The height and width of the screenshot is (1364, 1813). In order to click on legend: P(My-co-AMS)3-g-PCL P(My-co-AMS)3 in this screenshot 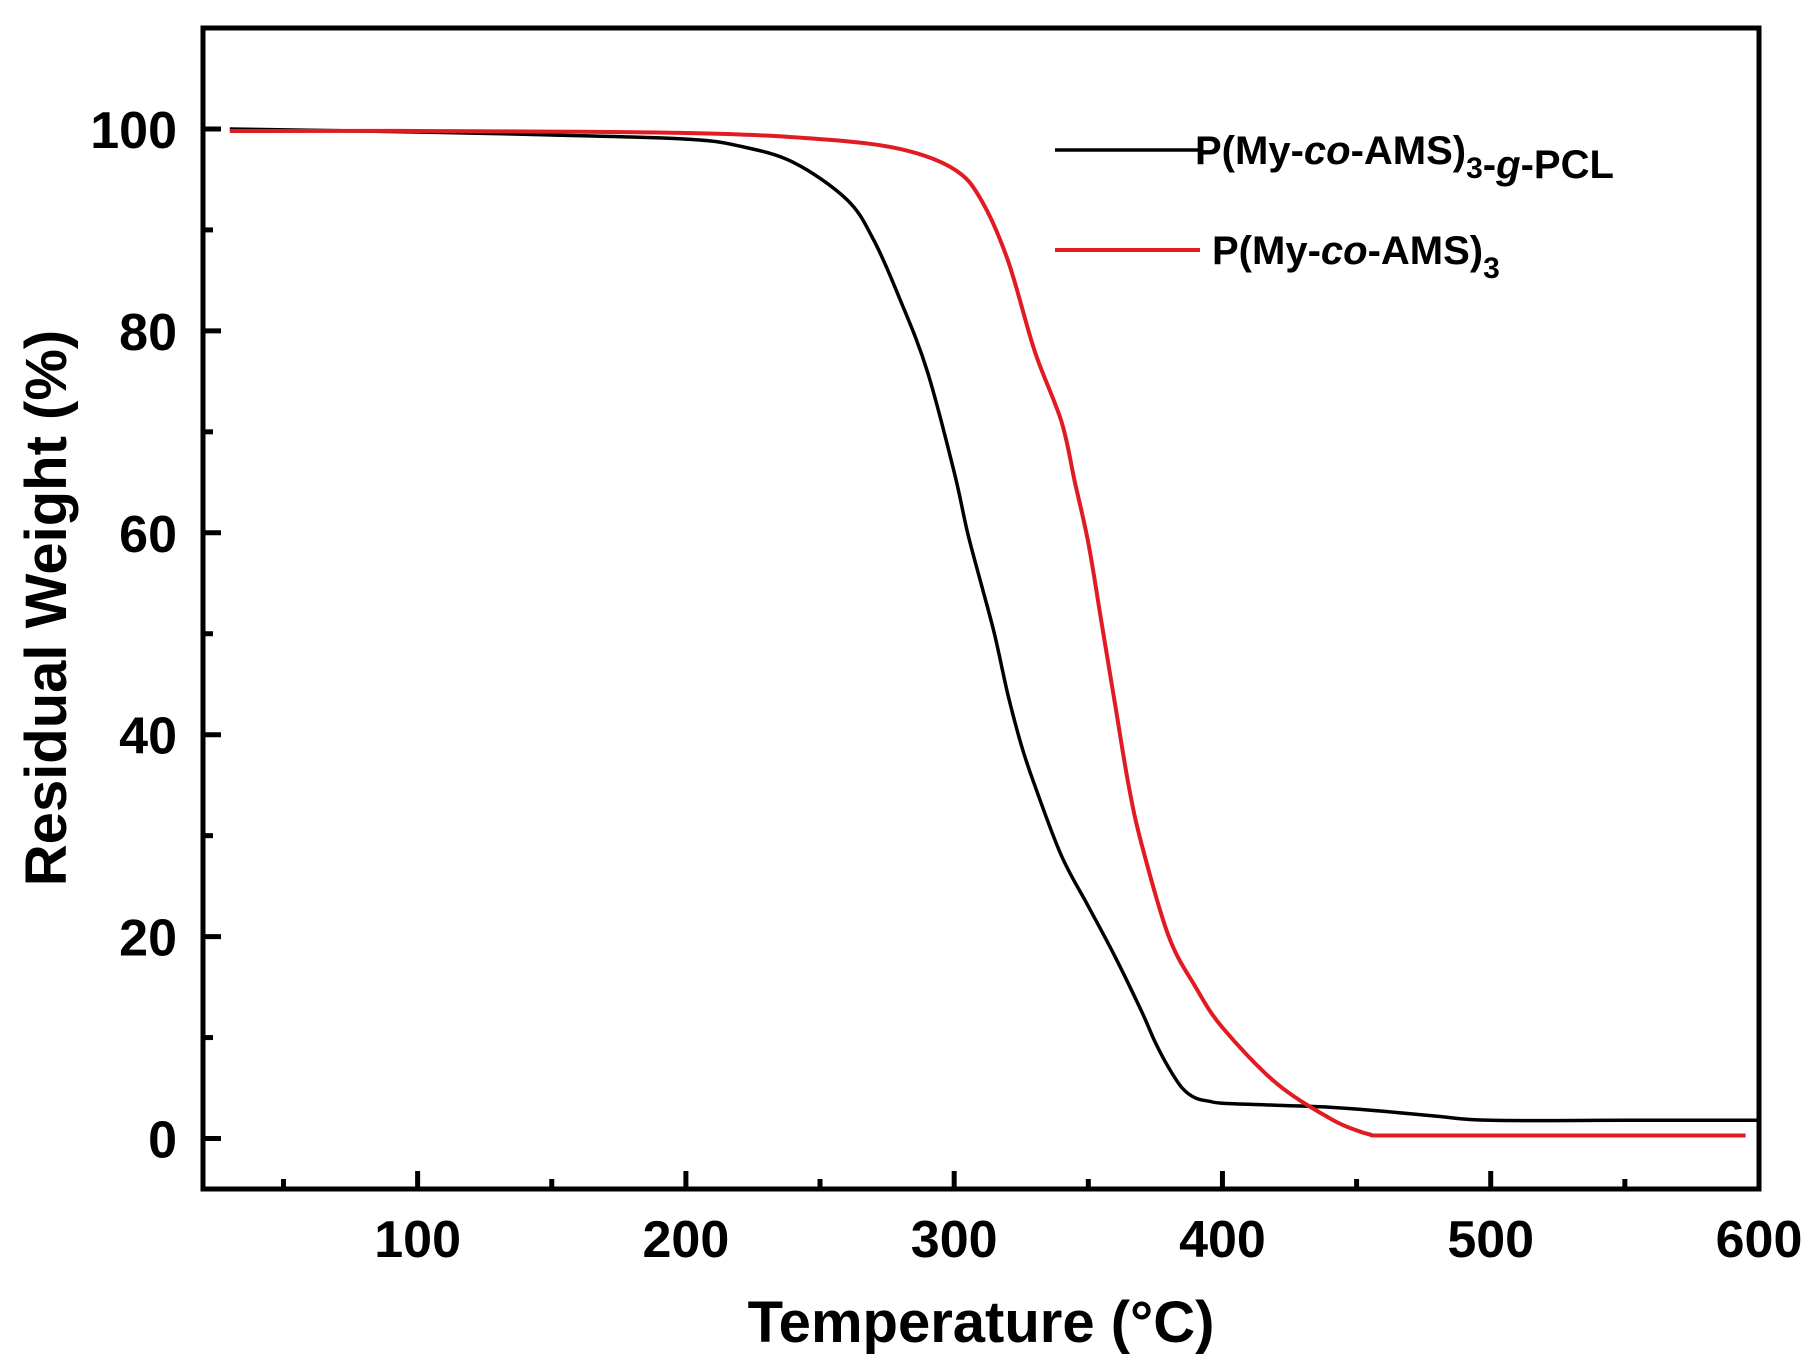, I will do `click(1334, 207)`.